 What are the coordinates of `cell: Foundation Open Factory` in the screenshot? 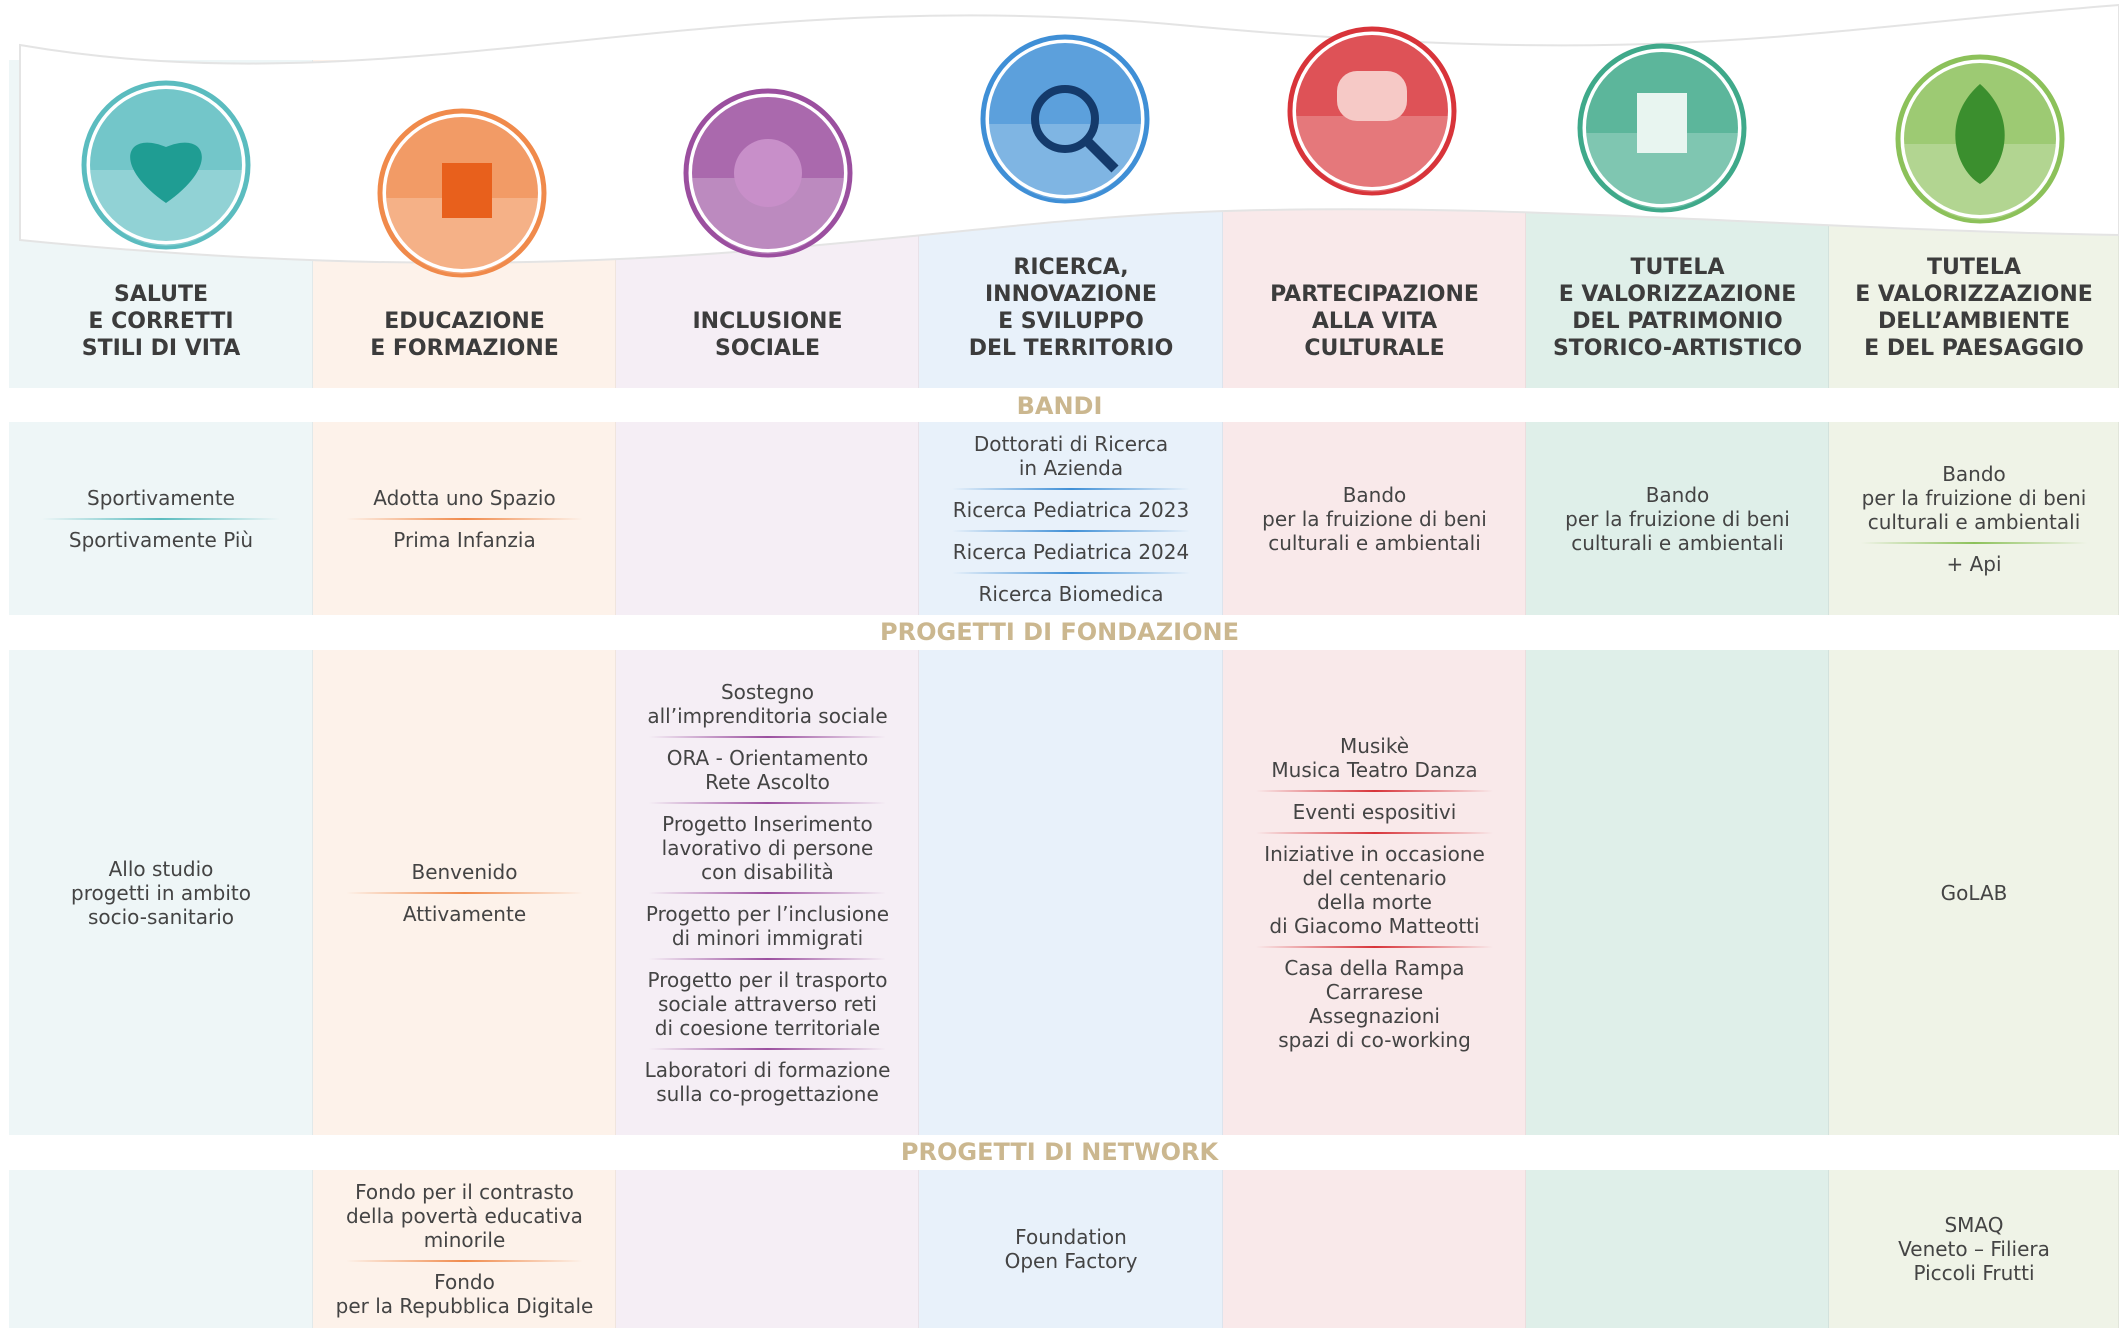 It's located at (1071, 1249).